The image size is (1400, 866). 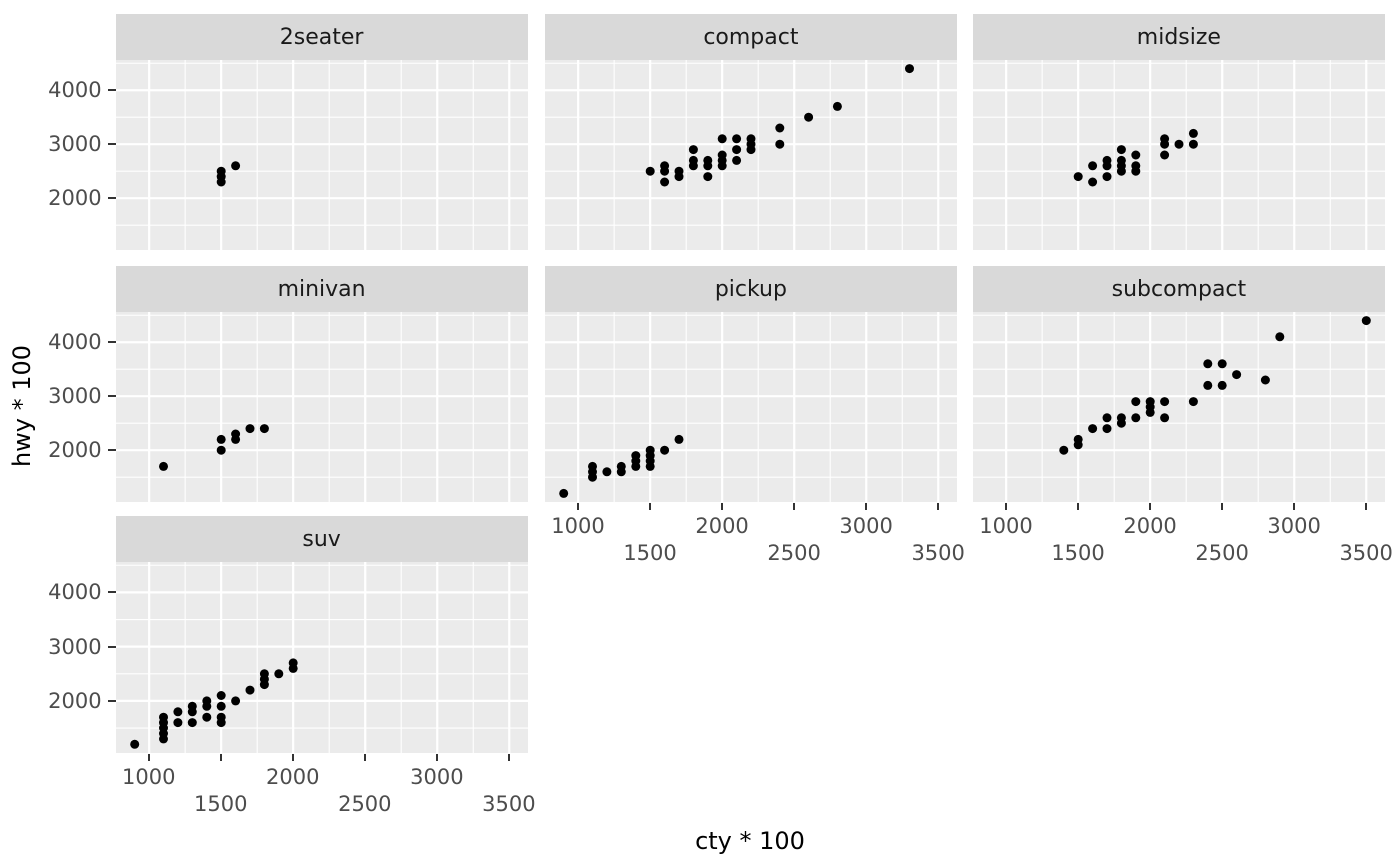 I want to click on facet-strip-minivan: minivan, so click(x=321, y=289).